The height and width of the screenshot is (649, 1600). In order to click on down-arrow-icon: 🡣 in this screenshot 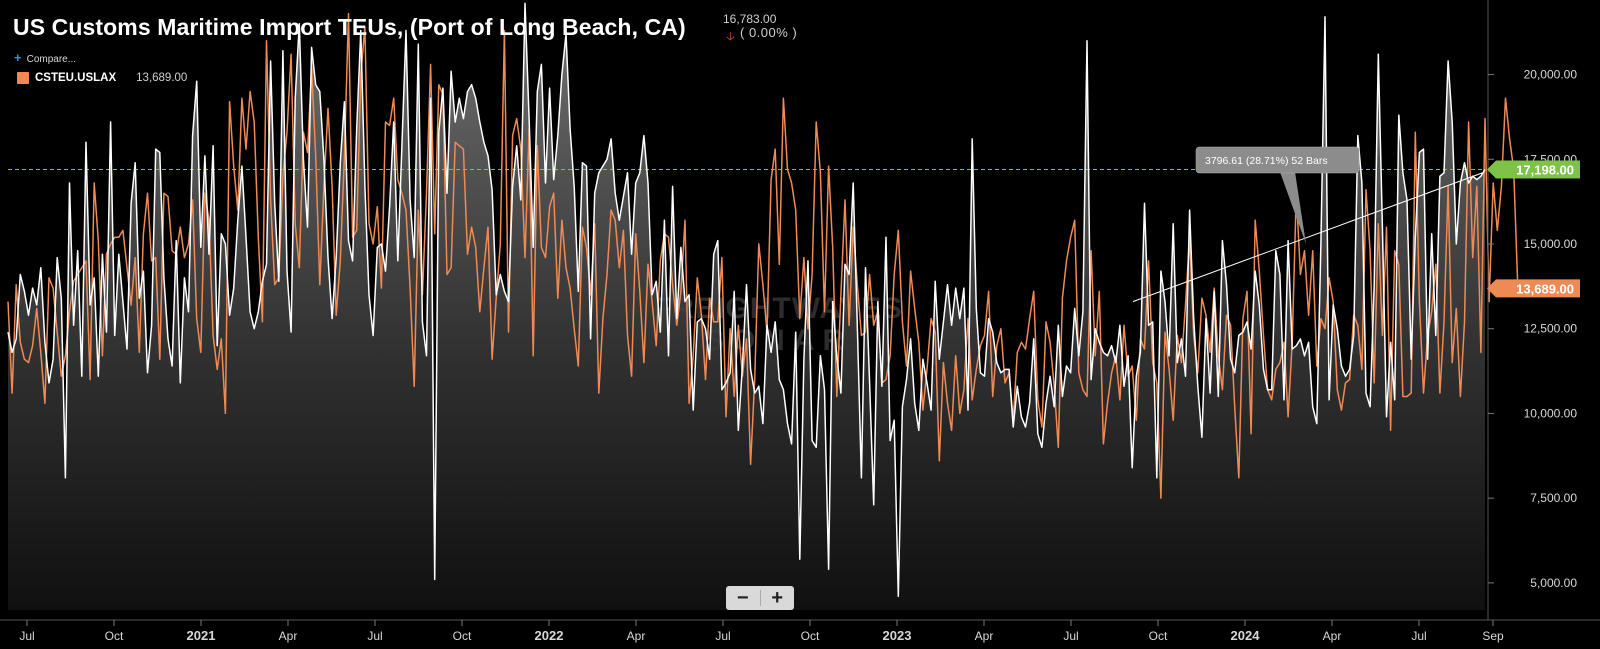, I will do `click(730, 36)`.